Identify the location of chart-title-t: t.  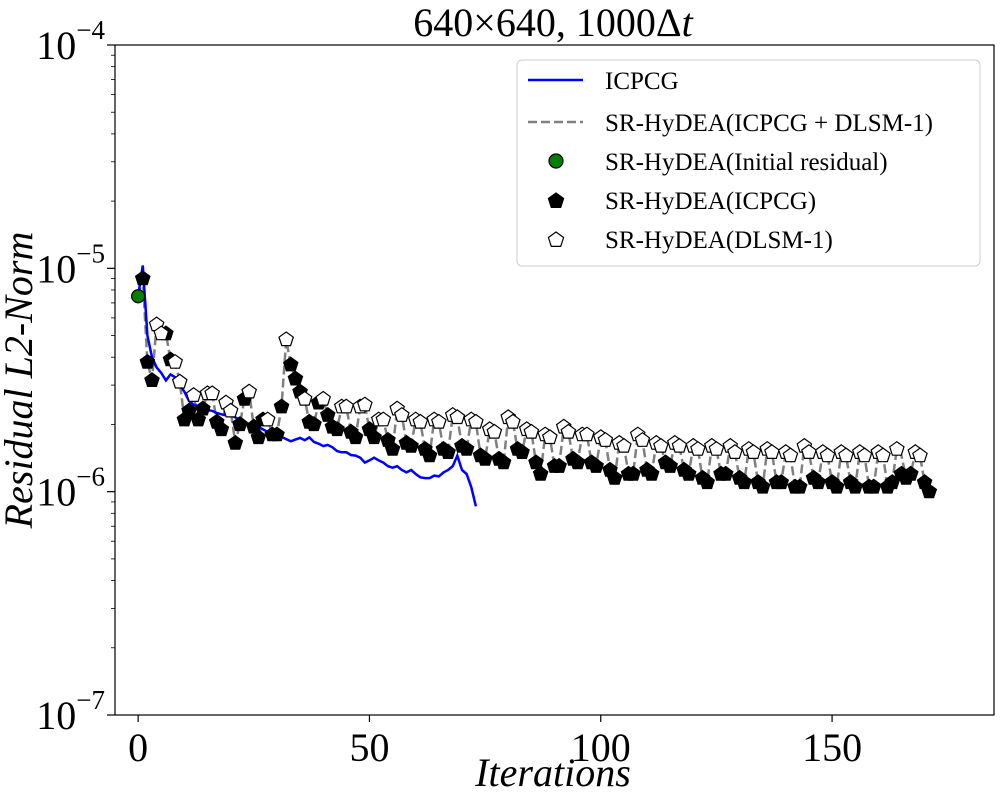
(688, 22).